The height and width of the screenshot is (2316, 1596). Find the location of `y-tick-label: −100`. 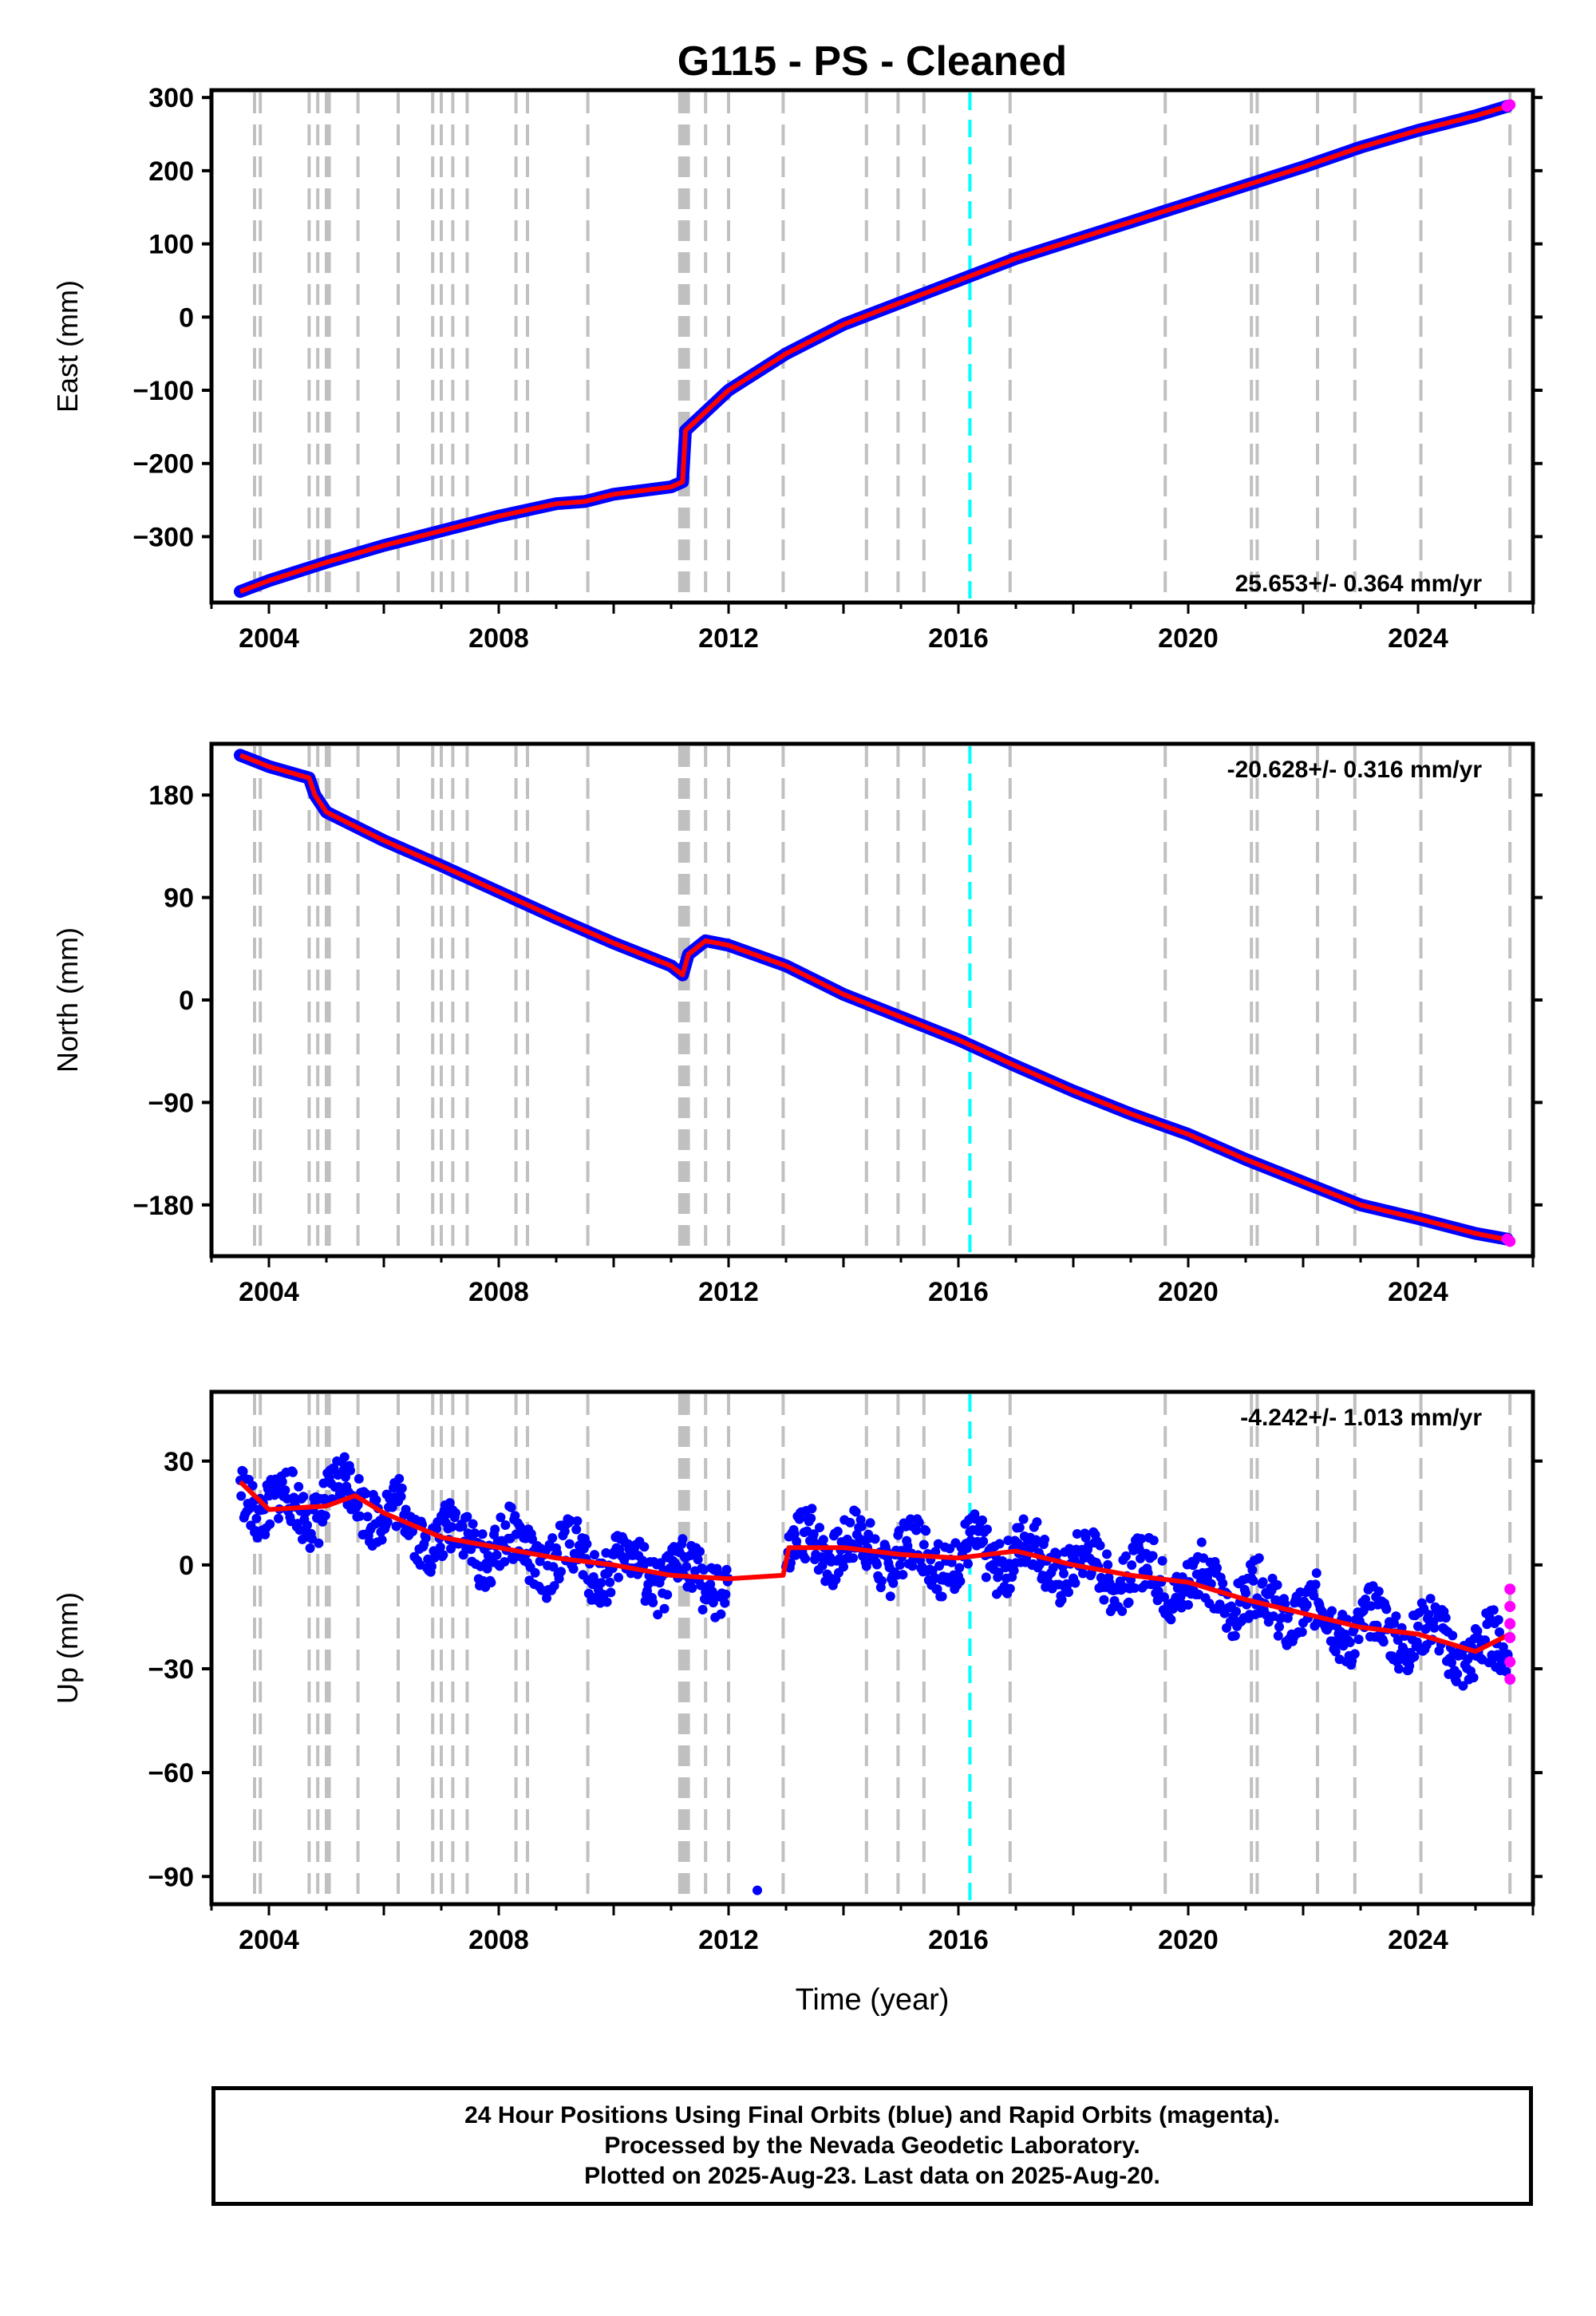

y-tick-label: −100 is located at coordinates (163, 391).